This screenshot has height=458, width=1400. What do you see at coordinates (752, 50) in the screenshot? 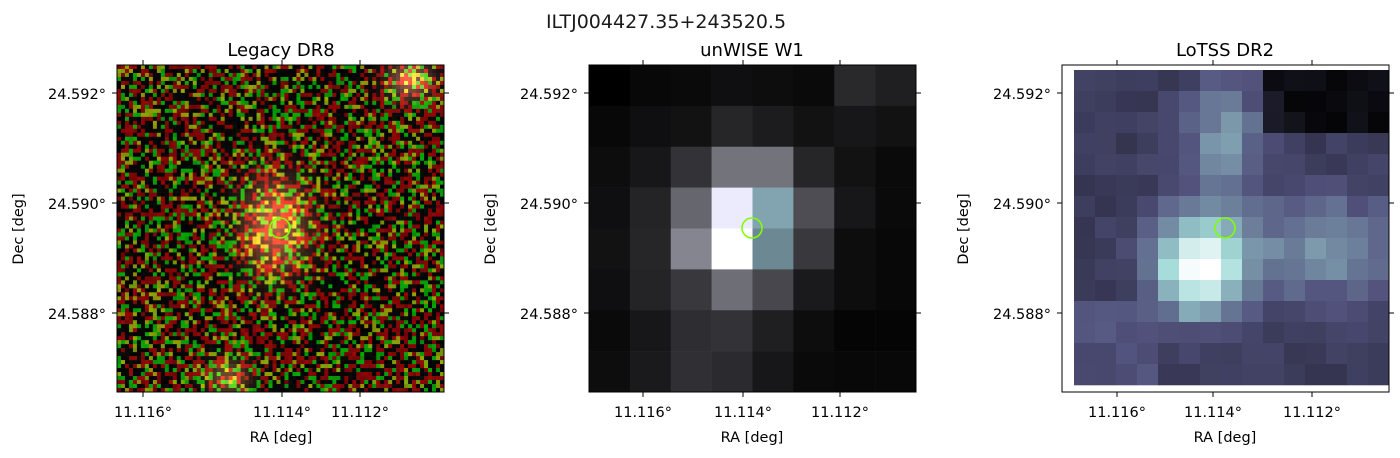
I see `panel-title-unwise-w1: unWISE W1` at bounding box center [752, 50].